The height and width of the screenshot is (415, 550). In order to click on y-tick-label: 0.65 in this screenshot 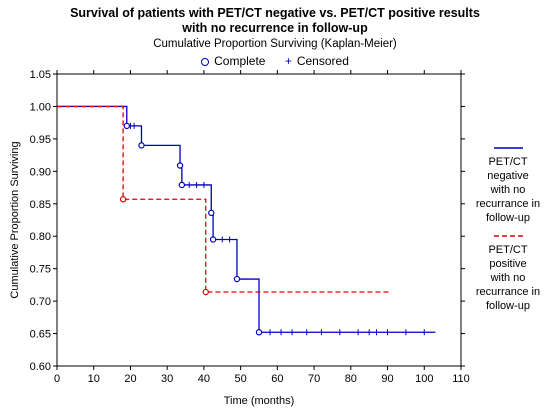, I will do `click(40, 335)`.